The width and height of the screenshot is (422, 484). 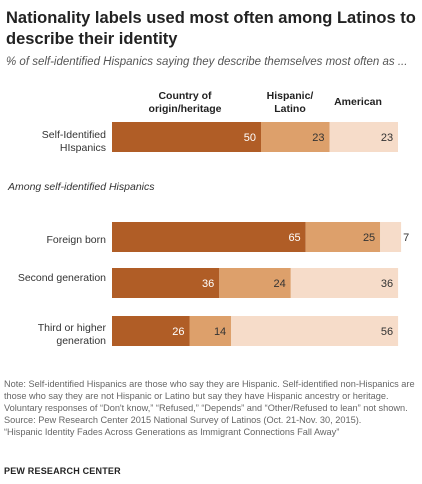 What do you see at coordinates (255, 283) in the screenshot?
I see `bar-second-generation-hispanic` at bounding box center [255, 283].